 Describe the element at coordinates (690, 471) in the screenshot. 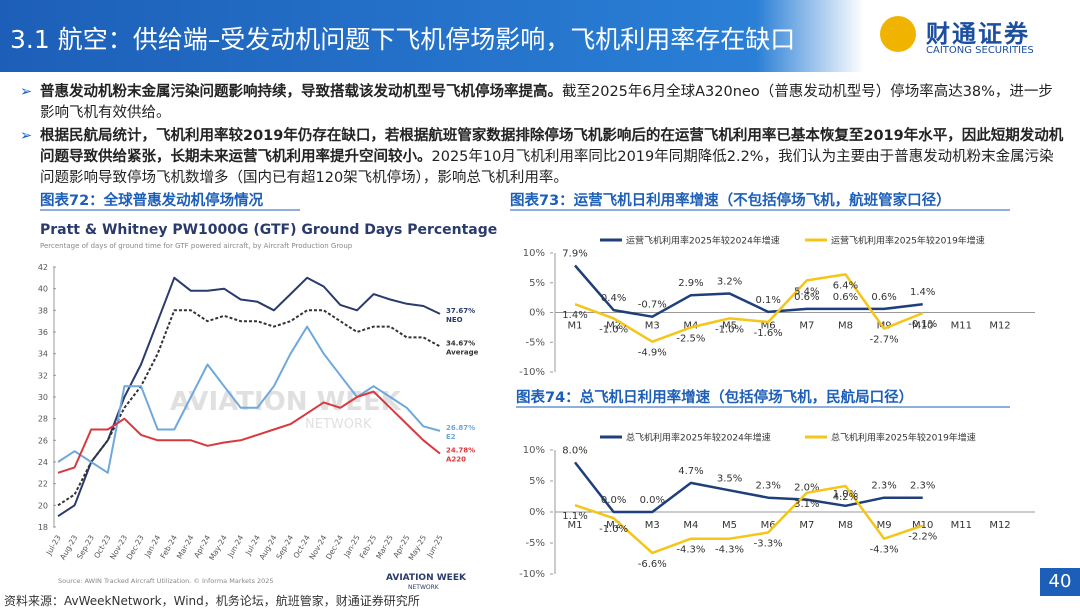

I see `data-label: 4.7%` at that location.